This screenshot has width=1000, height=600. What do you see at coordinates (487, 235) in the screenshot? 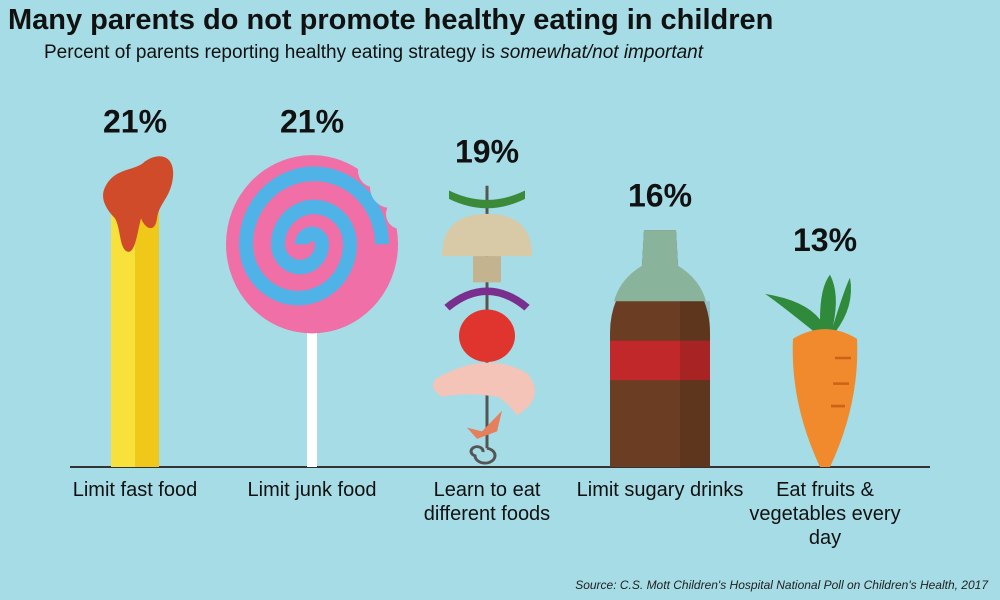
I see `mushroom-cap` at bounding box center [487, 235].